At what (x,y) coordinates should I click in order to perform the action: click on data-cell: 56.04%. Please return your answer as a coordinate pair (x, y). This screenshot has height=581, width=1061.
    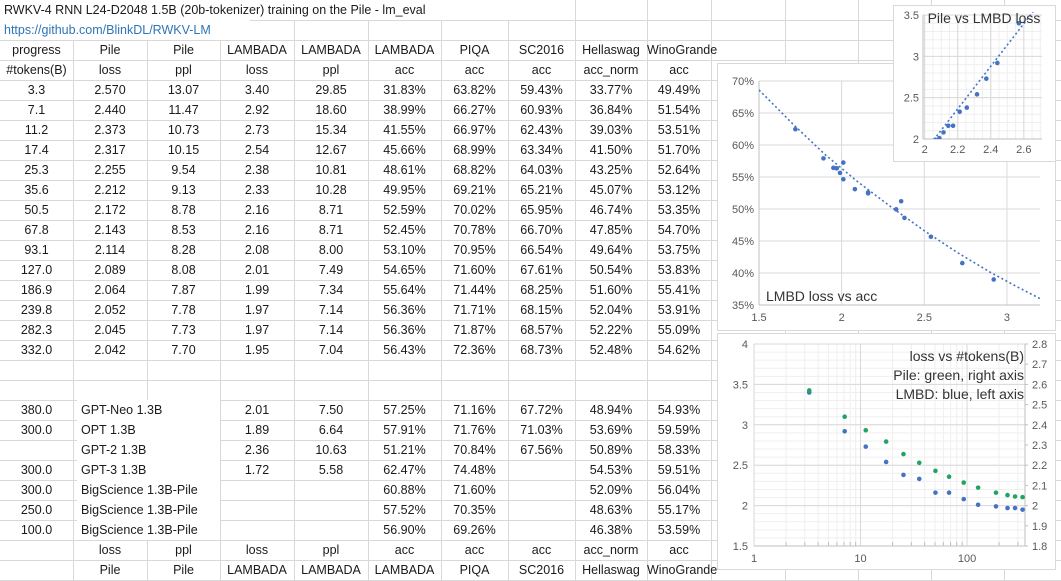
    Looking at the image, I should click on (679, 490).